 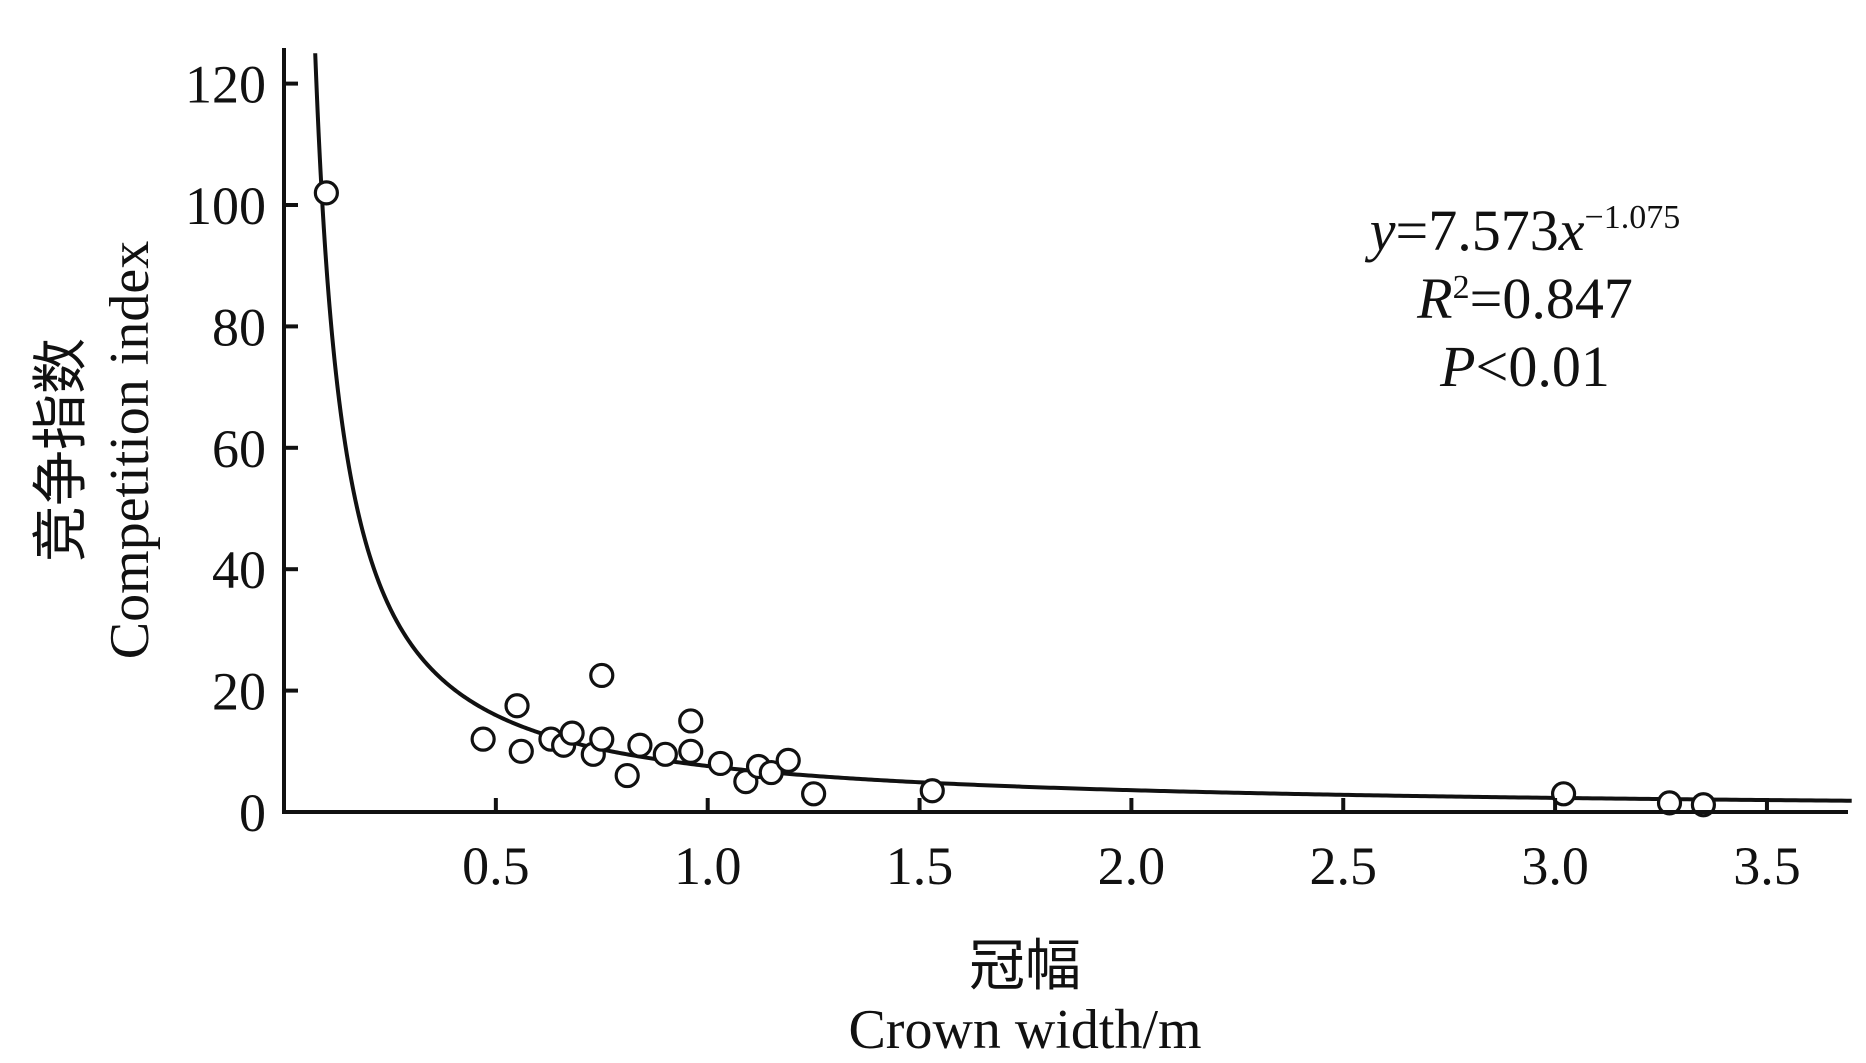 I want to click on equation-y-var: y, so click(x=1380, y=230).